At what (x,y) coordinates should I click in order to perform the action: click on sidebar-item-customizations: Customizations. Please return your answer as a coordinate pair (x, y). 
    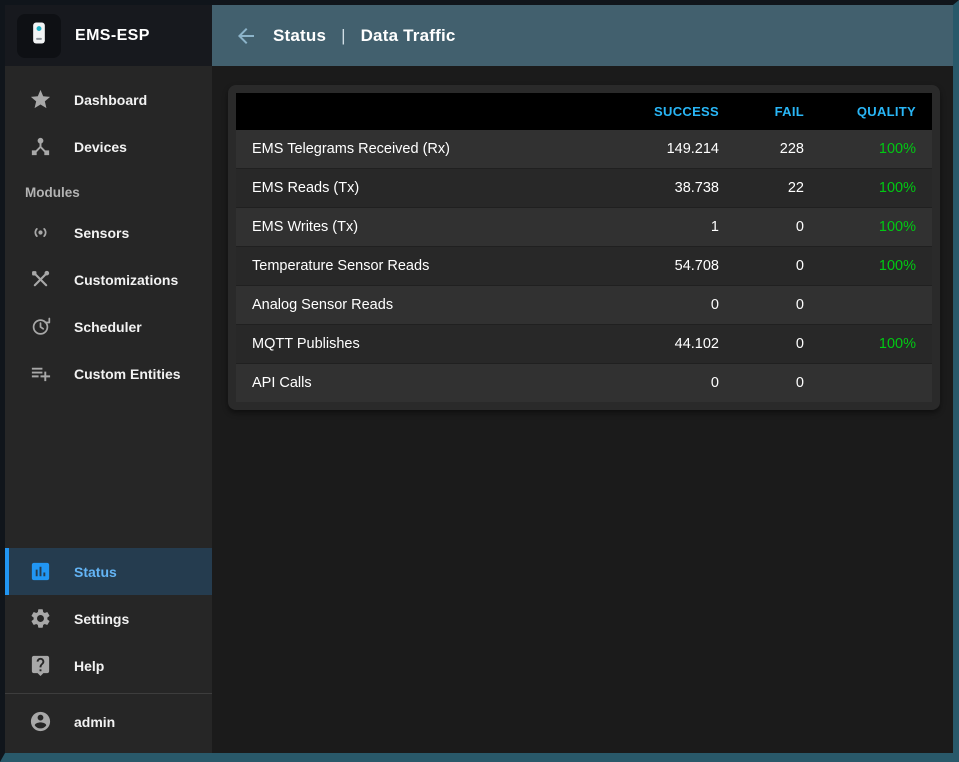
    Looking at the image, I should click on (108, 279).